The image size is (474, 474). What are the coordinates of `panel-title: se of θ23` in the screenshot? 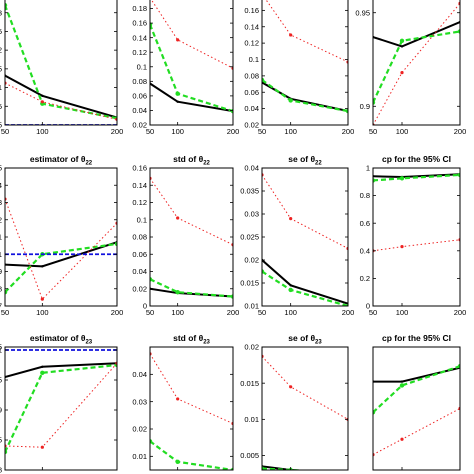 It's located at (305, 339).